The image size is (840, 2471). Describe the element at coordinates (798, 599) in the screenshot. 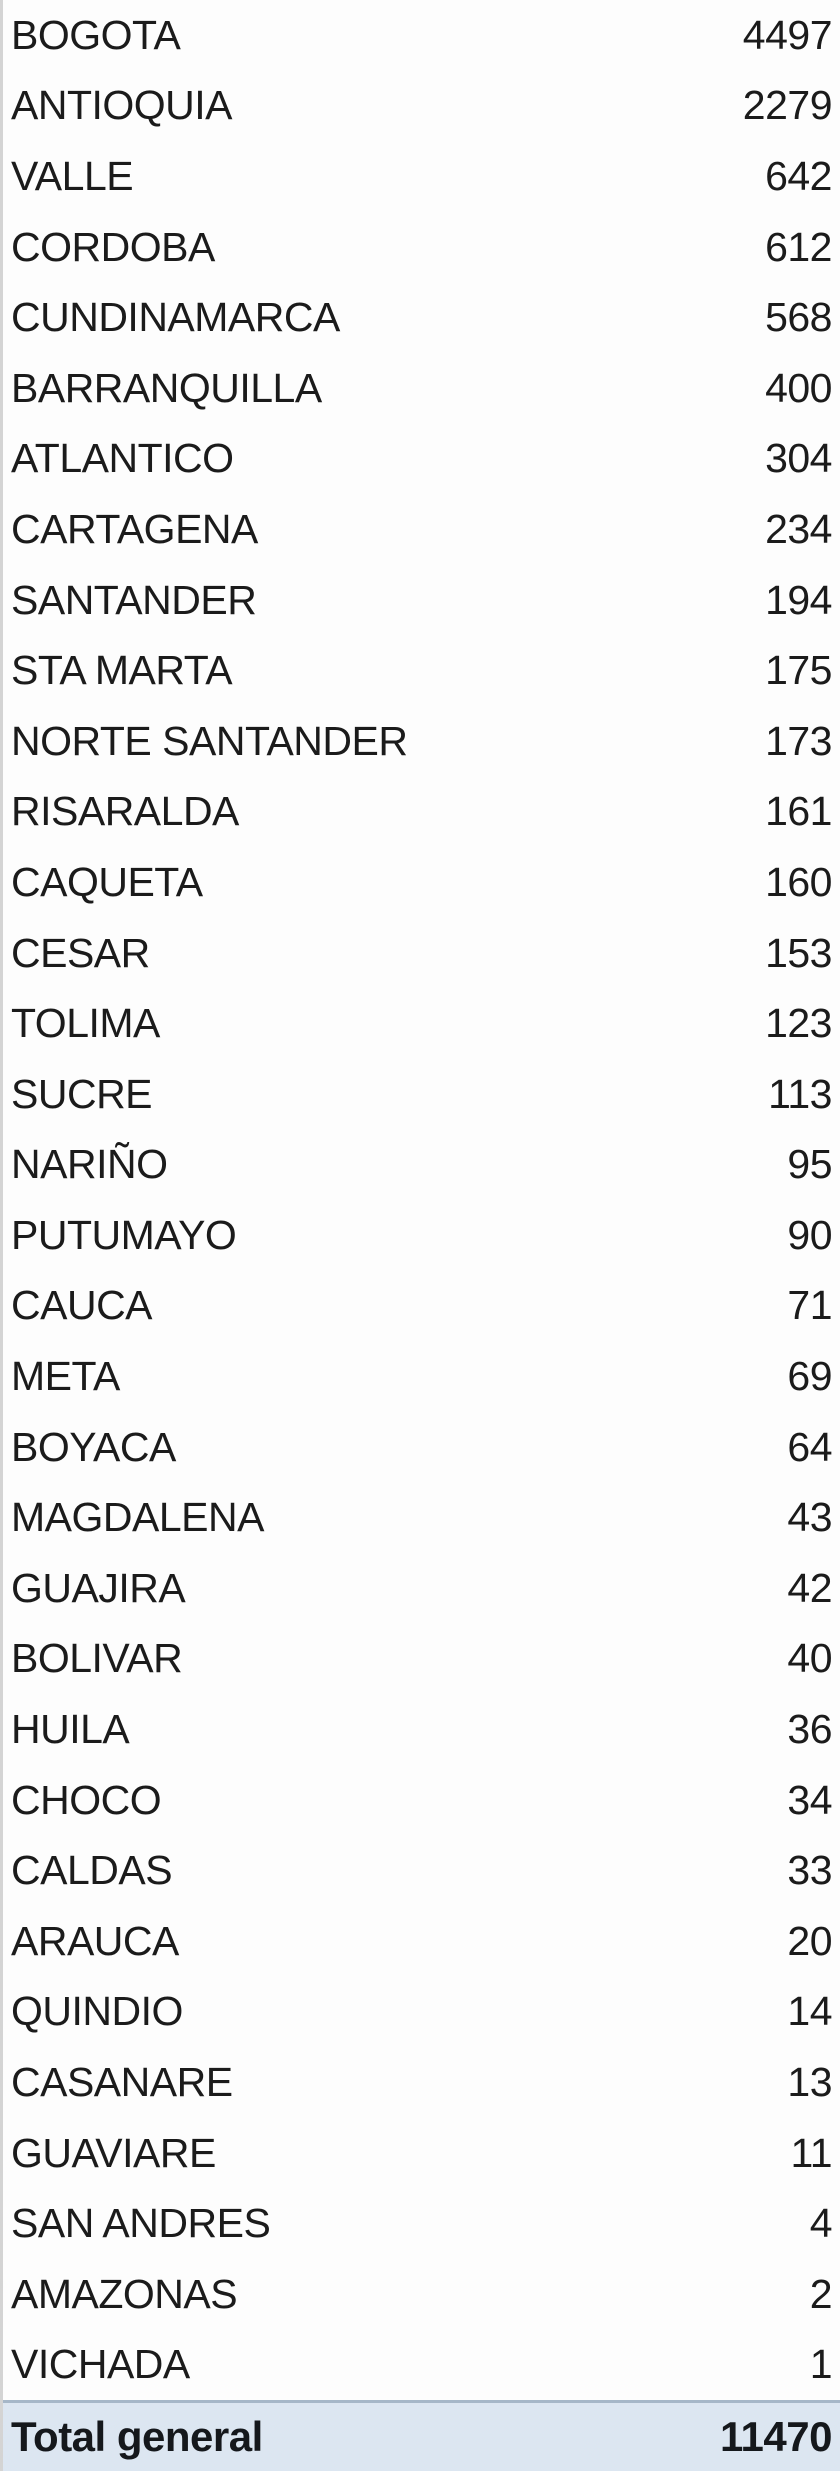

I see `count-cell: 194` at that location.